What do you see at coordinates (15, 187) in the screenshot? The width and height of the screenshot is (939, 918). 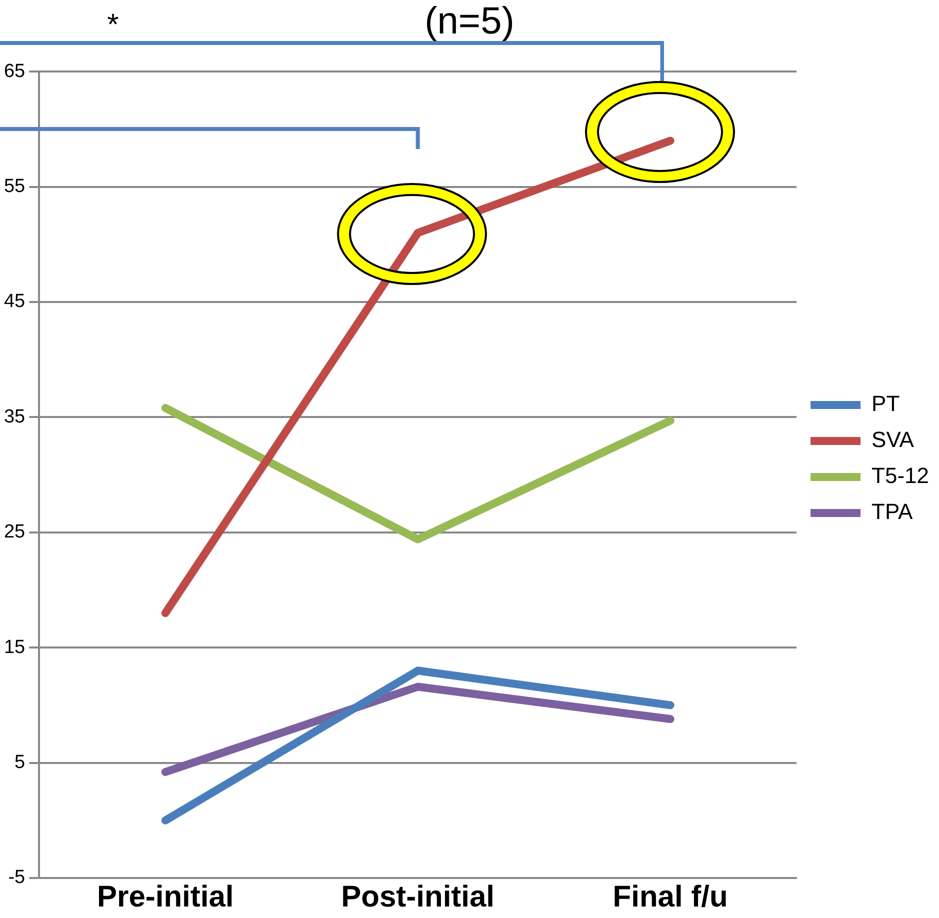 I see `y-tick-label: 55` at bounding box center [15, 187].